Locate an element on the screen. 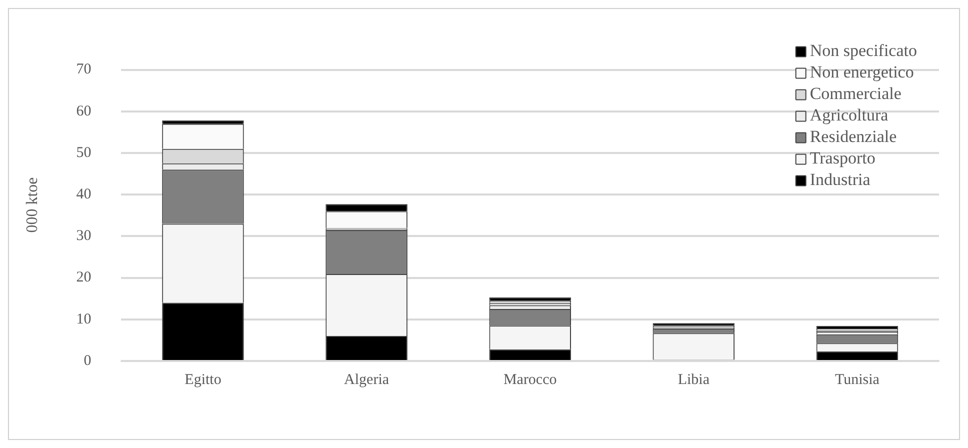  x-tick-label: Libia is located at coordinates (694, 380).